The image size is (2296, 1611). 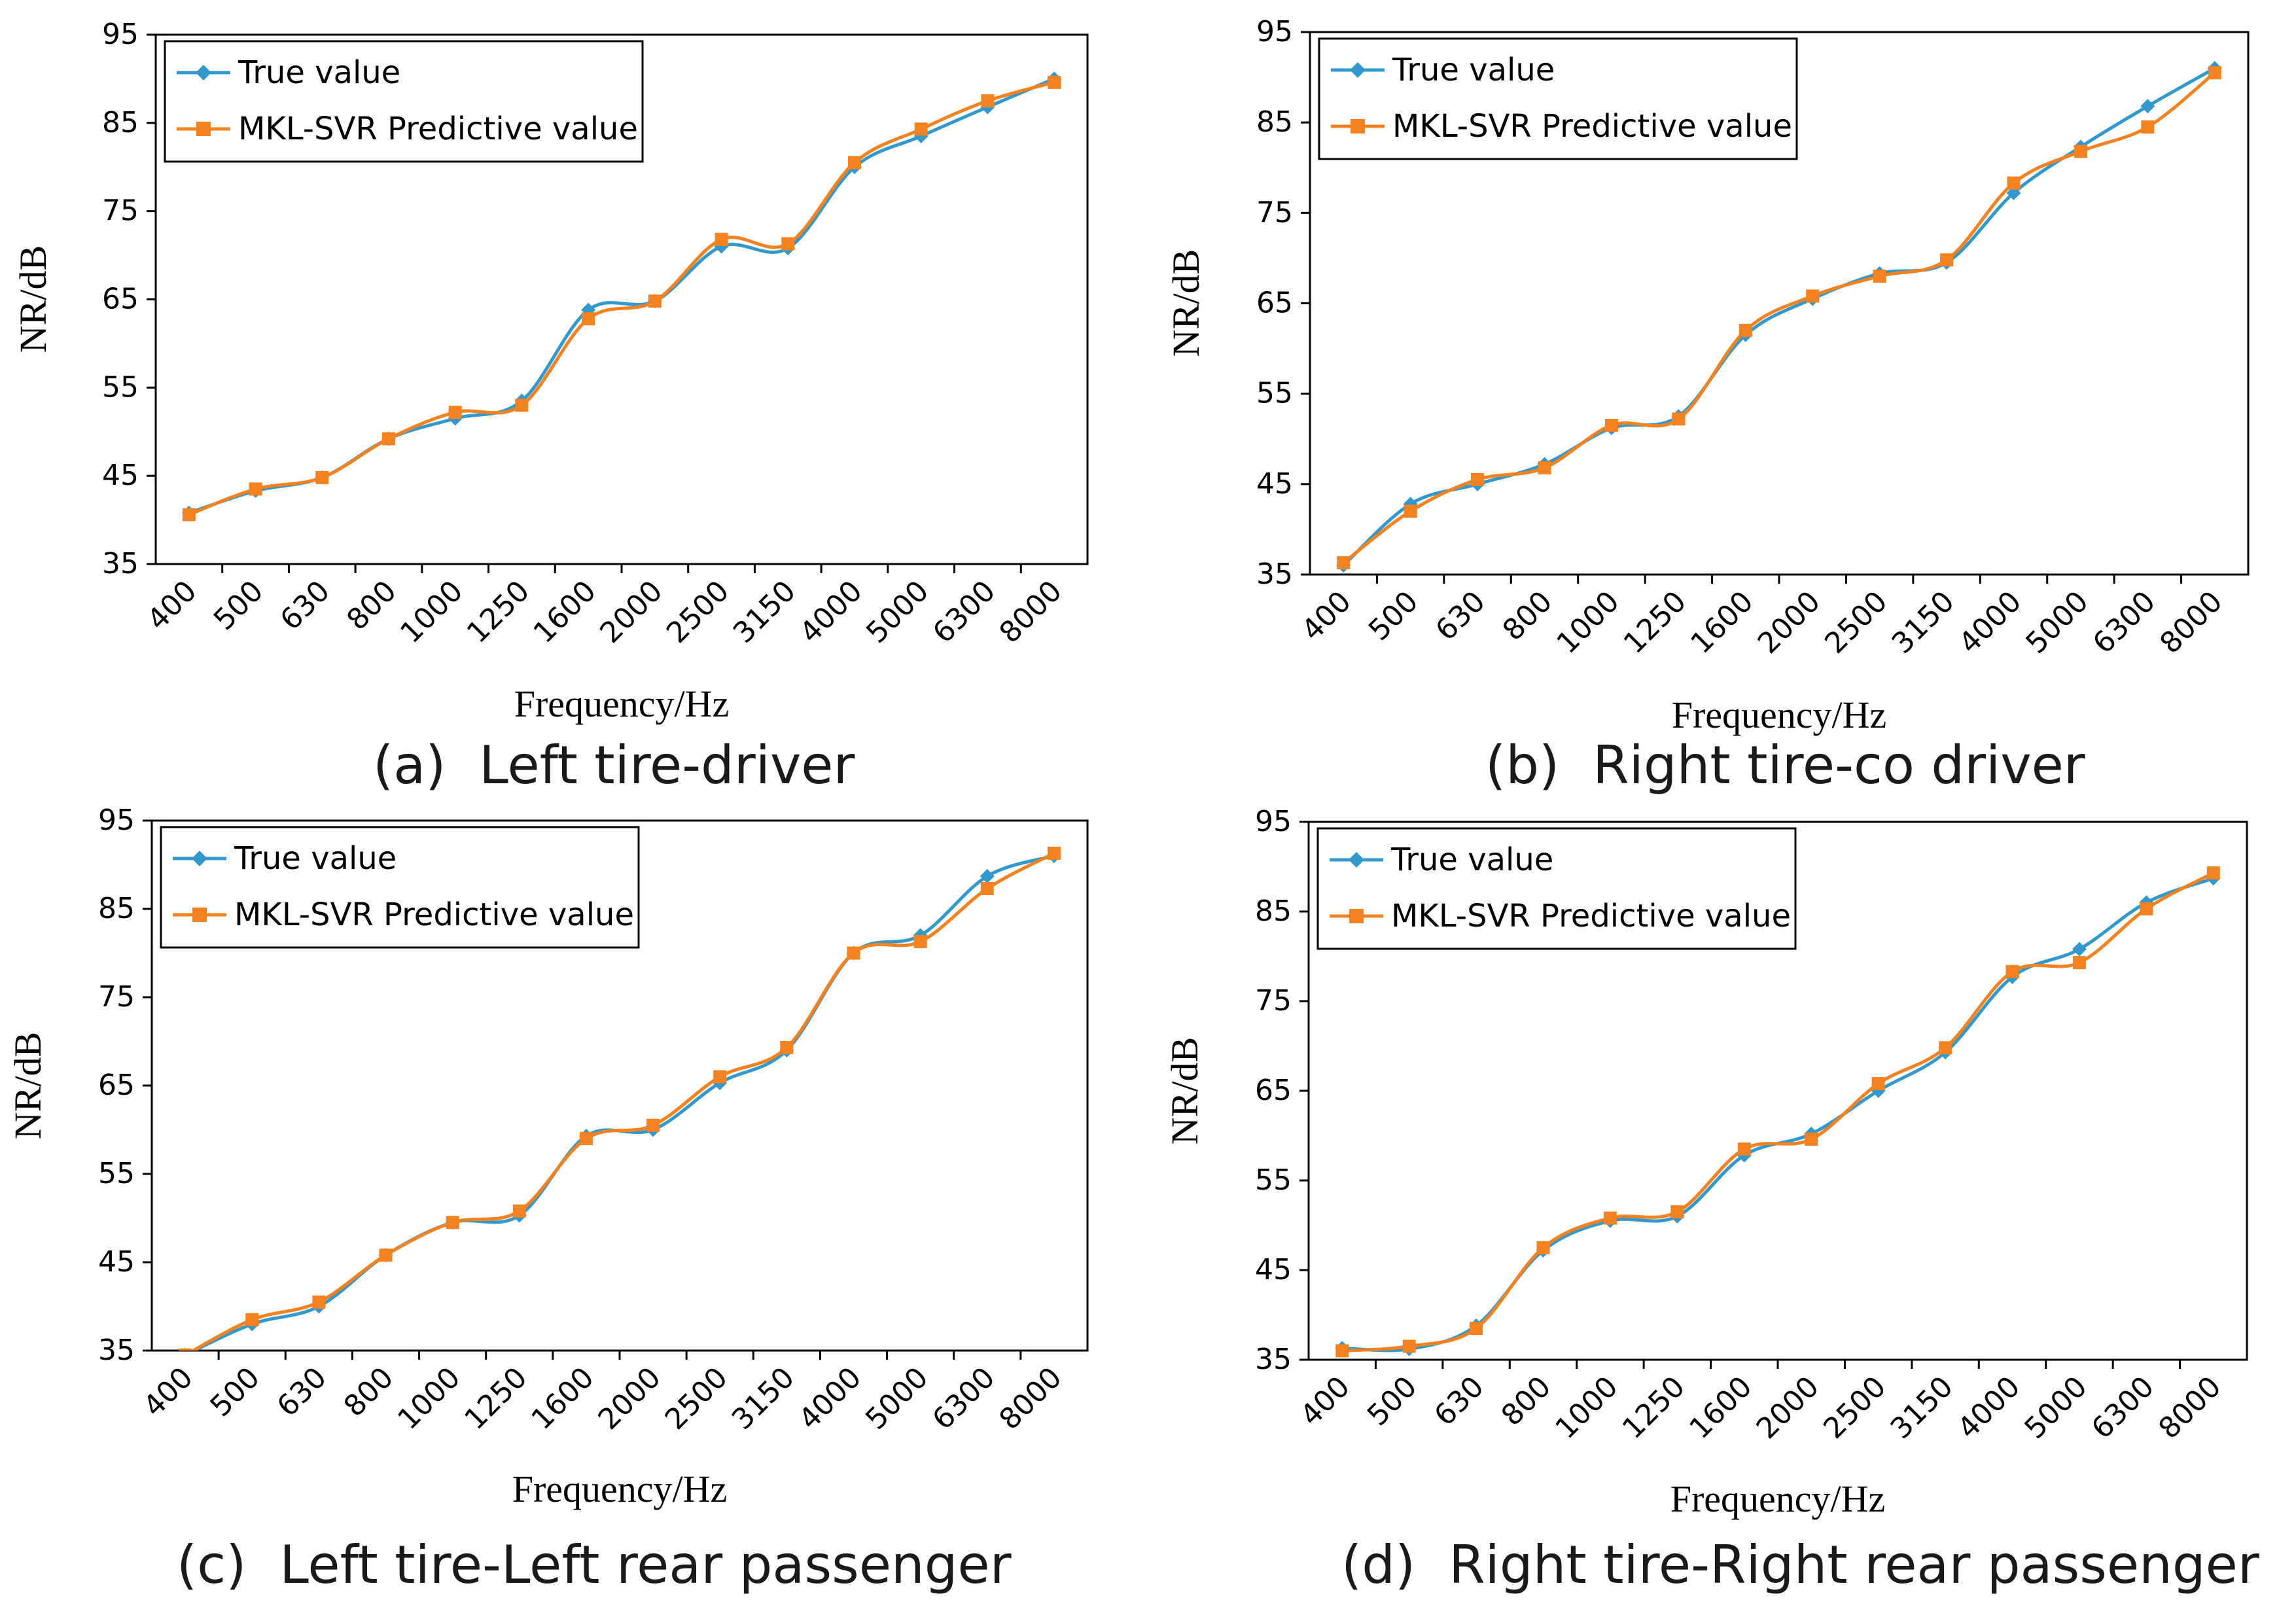 What do you see at coordinates (1528, 616) in the screenshot?
I see `x-tick-label: 800` at bounding box center [1528, 616].